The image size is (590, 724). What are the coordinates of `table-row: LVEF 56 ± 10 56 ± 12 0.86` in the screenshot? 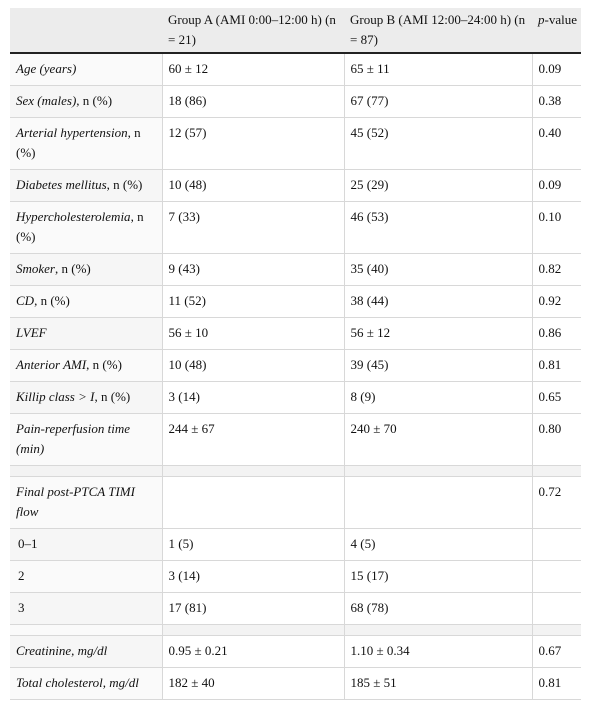 It's located at (295, 333).